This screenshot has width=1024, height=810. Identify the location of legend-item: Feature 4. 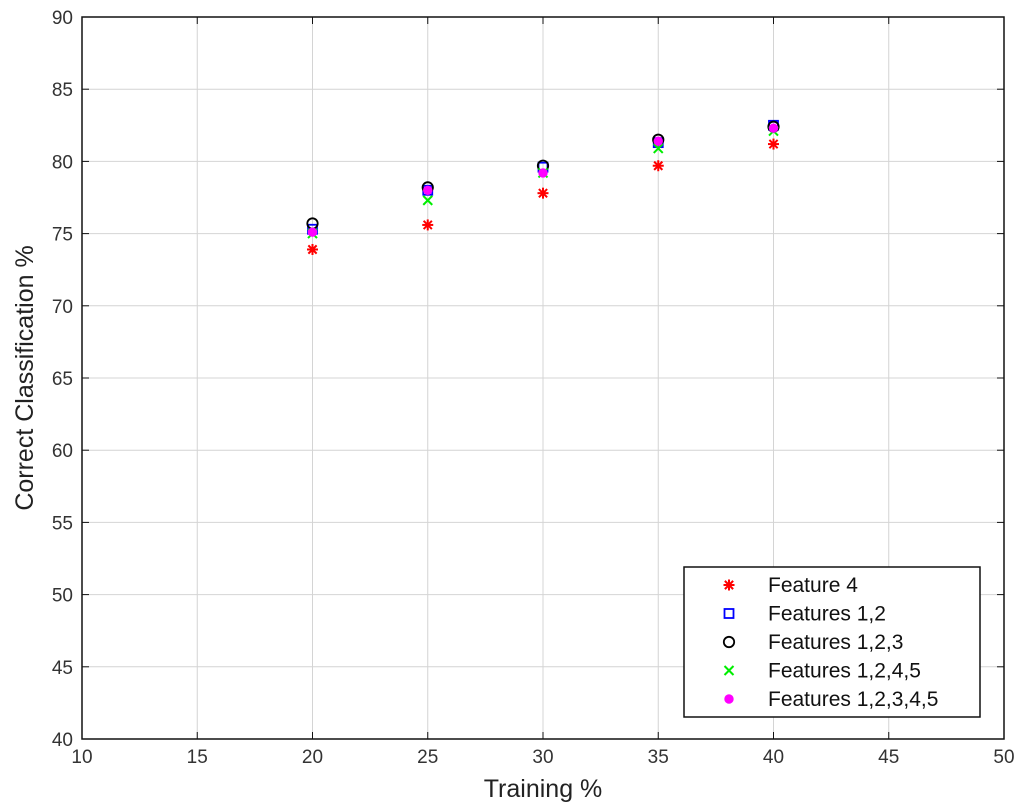
(790, 585).